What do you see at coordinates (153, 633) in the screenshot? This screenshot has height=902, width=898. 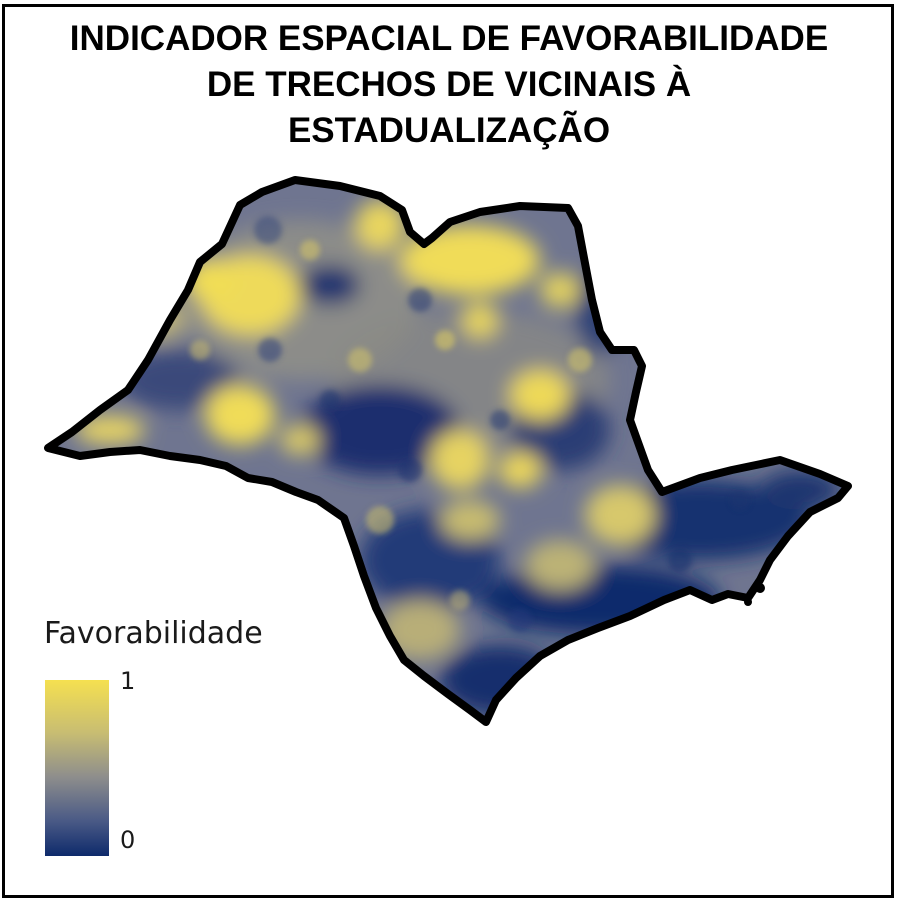 I see `legend-title: Favorabilidade` at bounding box center [153, 633].